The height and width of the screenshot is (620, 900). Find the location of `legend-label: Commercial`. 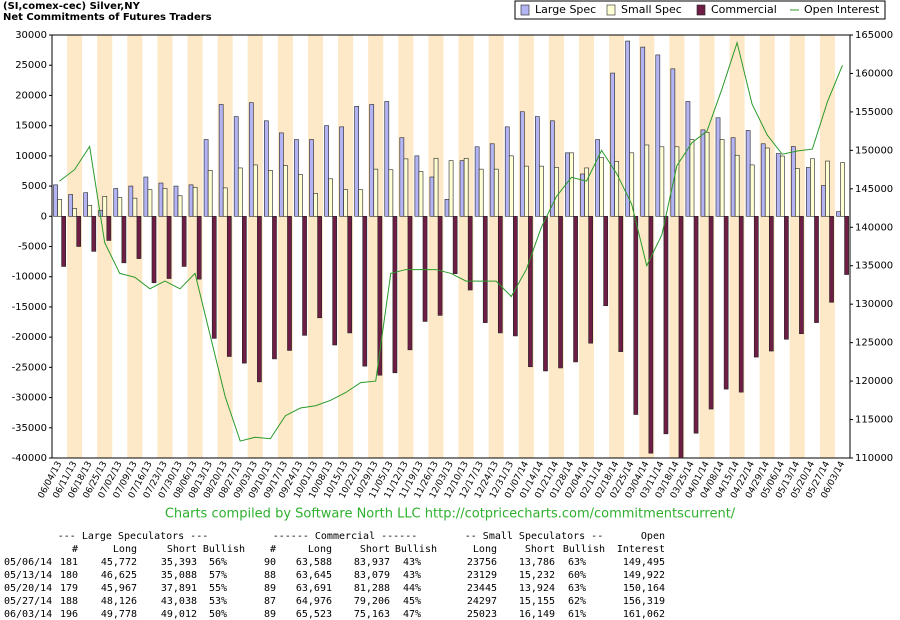

legend-label: Commercial is located at coordinates (744, 9).